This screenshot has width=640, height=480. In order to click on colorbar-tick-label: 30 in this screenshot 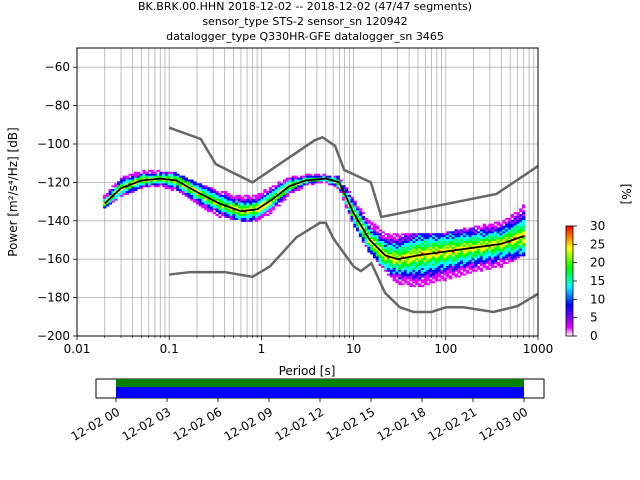, I will do `click(597, 226)`.